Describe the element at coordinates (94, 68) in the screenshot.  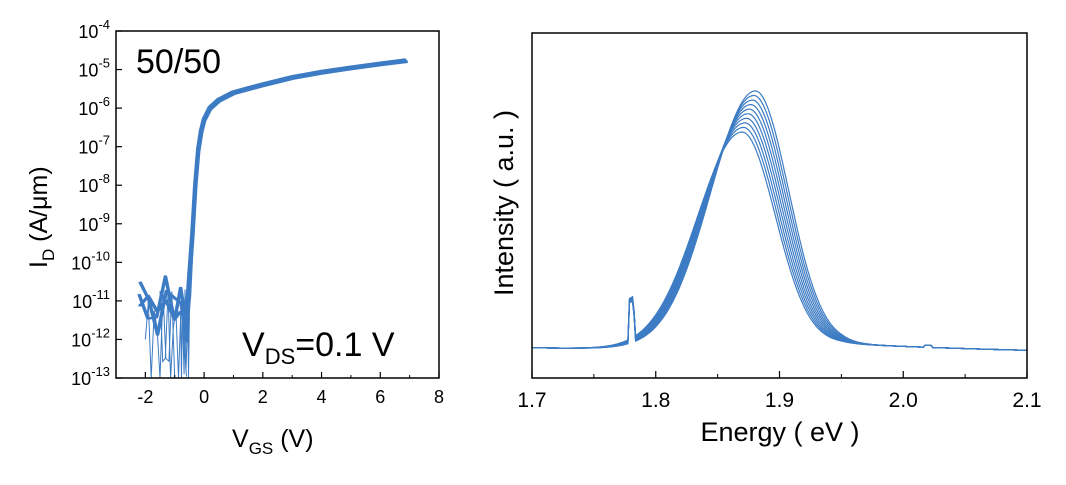
I see `transfer-y-tick-label: 10⁻⁵` at that location.